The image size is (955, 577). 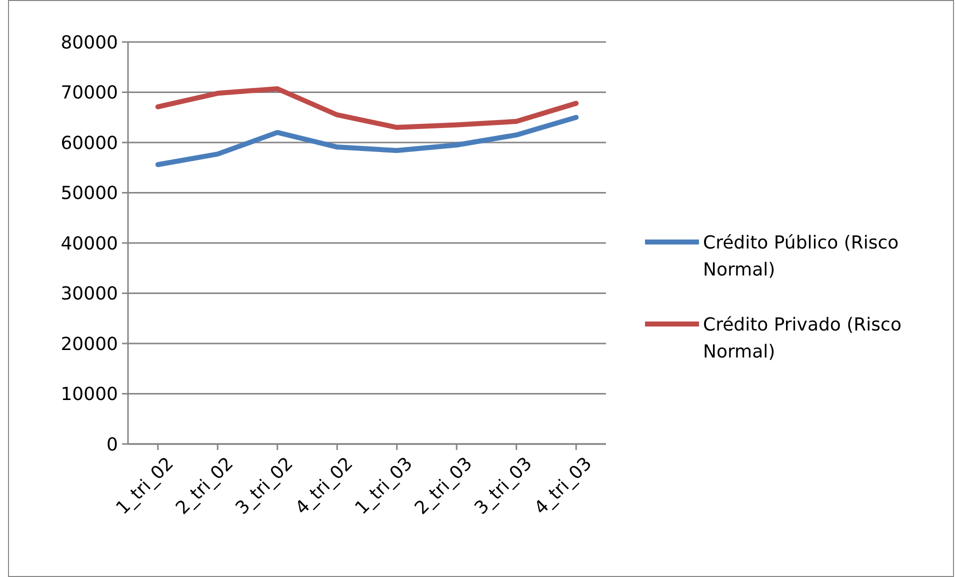 I want to click on legend-label: Crédito Público (Risco Normal), so click(x=801, y=256).